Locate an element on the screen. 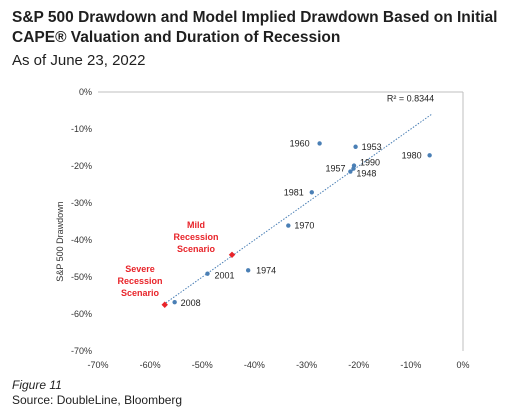 Image resolution: width=521 pixels, height=413 pixels. x-tick-label: -30% is located at coordinates (306, 365).